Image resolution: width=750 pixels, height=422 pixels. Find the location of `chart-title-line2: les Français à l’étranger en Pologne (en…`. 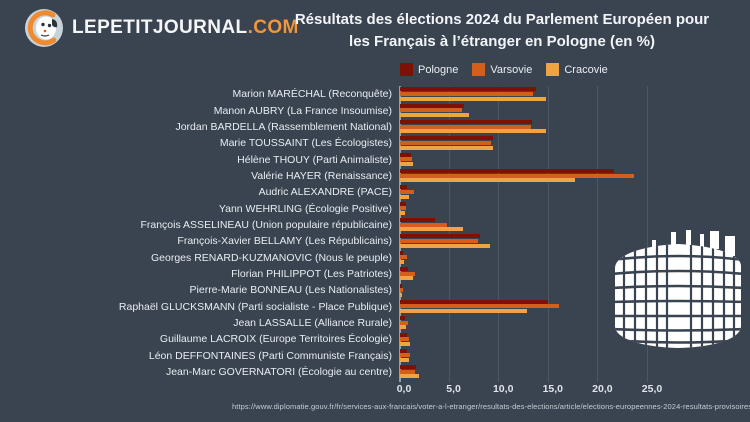

chart-title-line2: les Français à l’étranger en Pologne (en… is located at coordinates (502, 41).